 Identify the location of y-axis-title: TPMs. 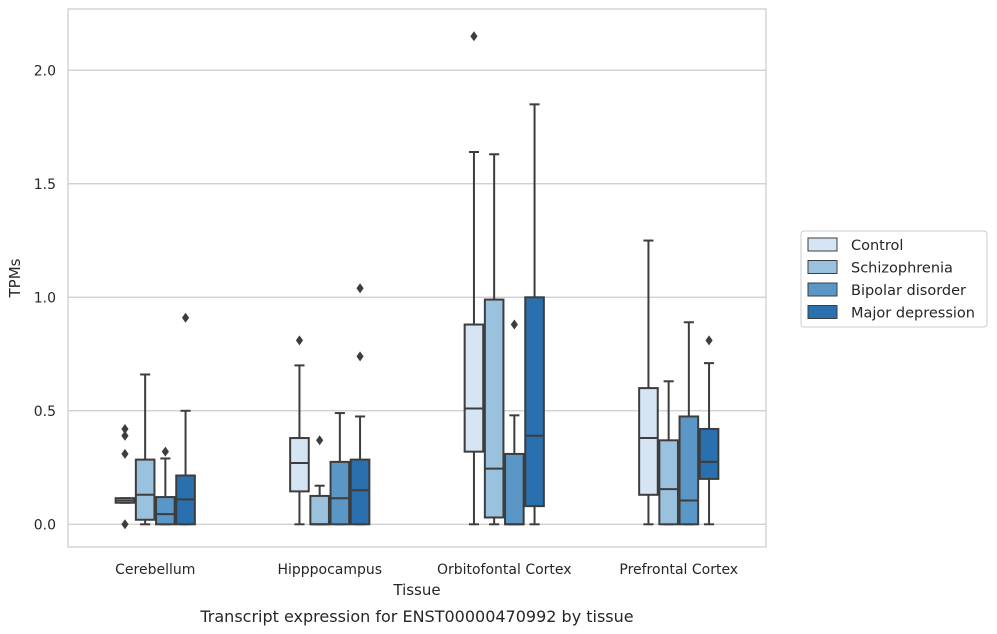
(15, 278).